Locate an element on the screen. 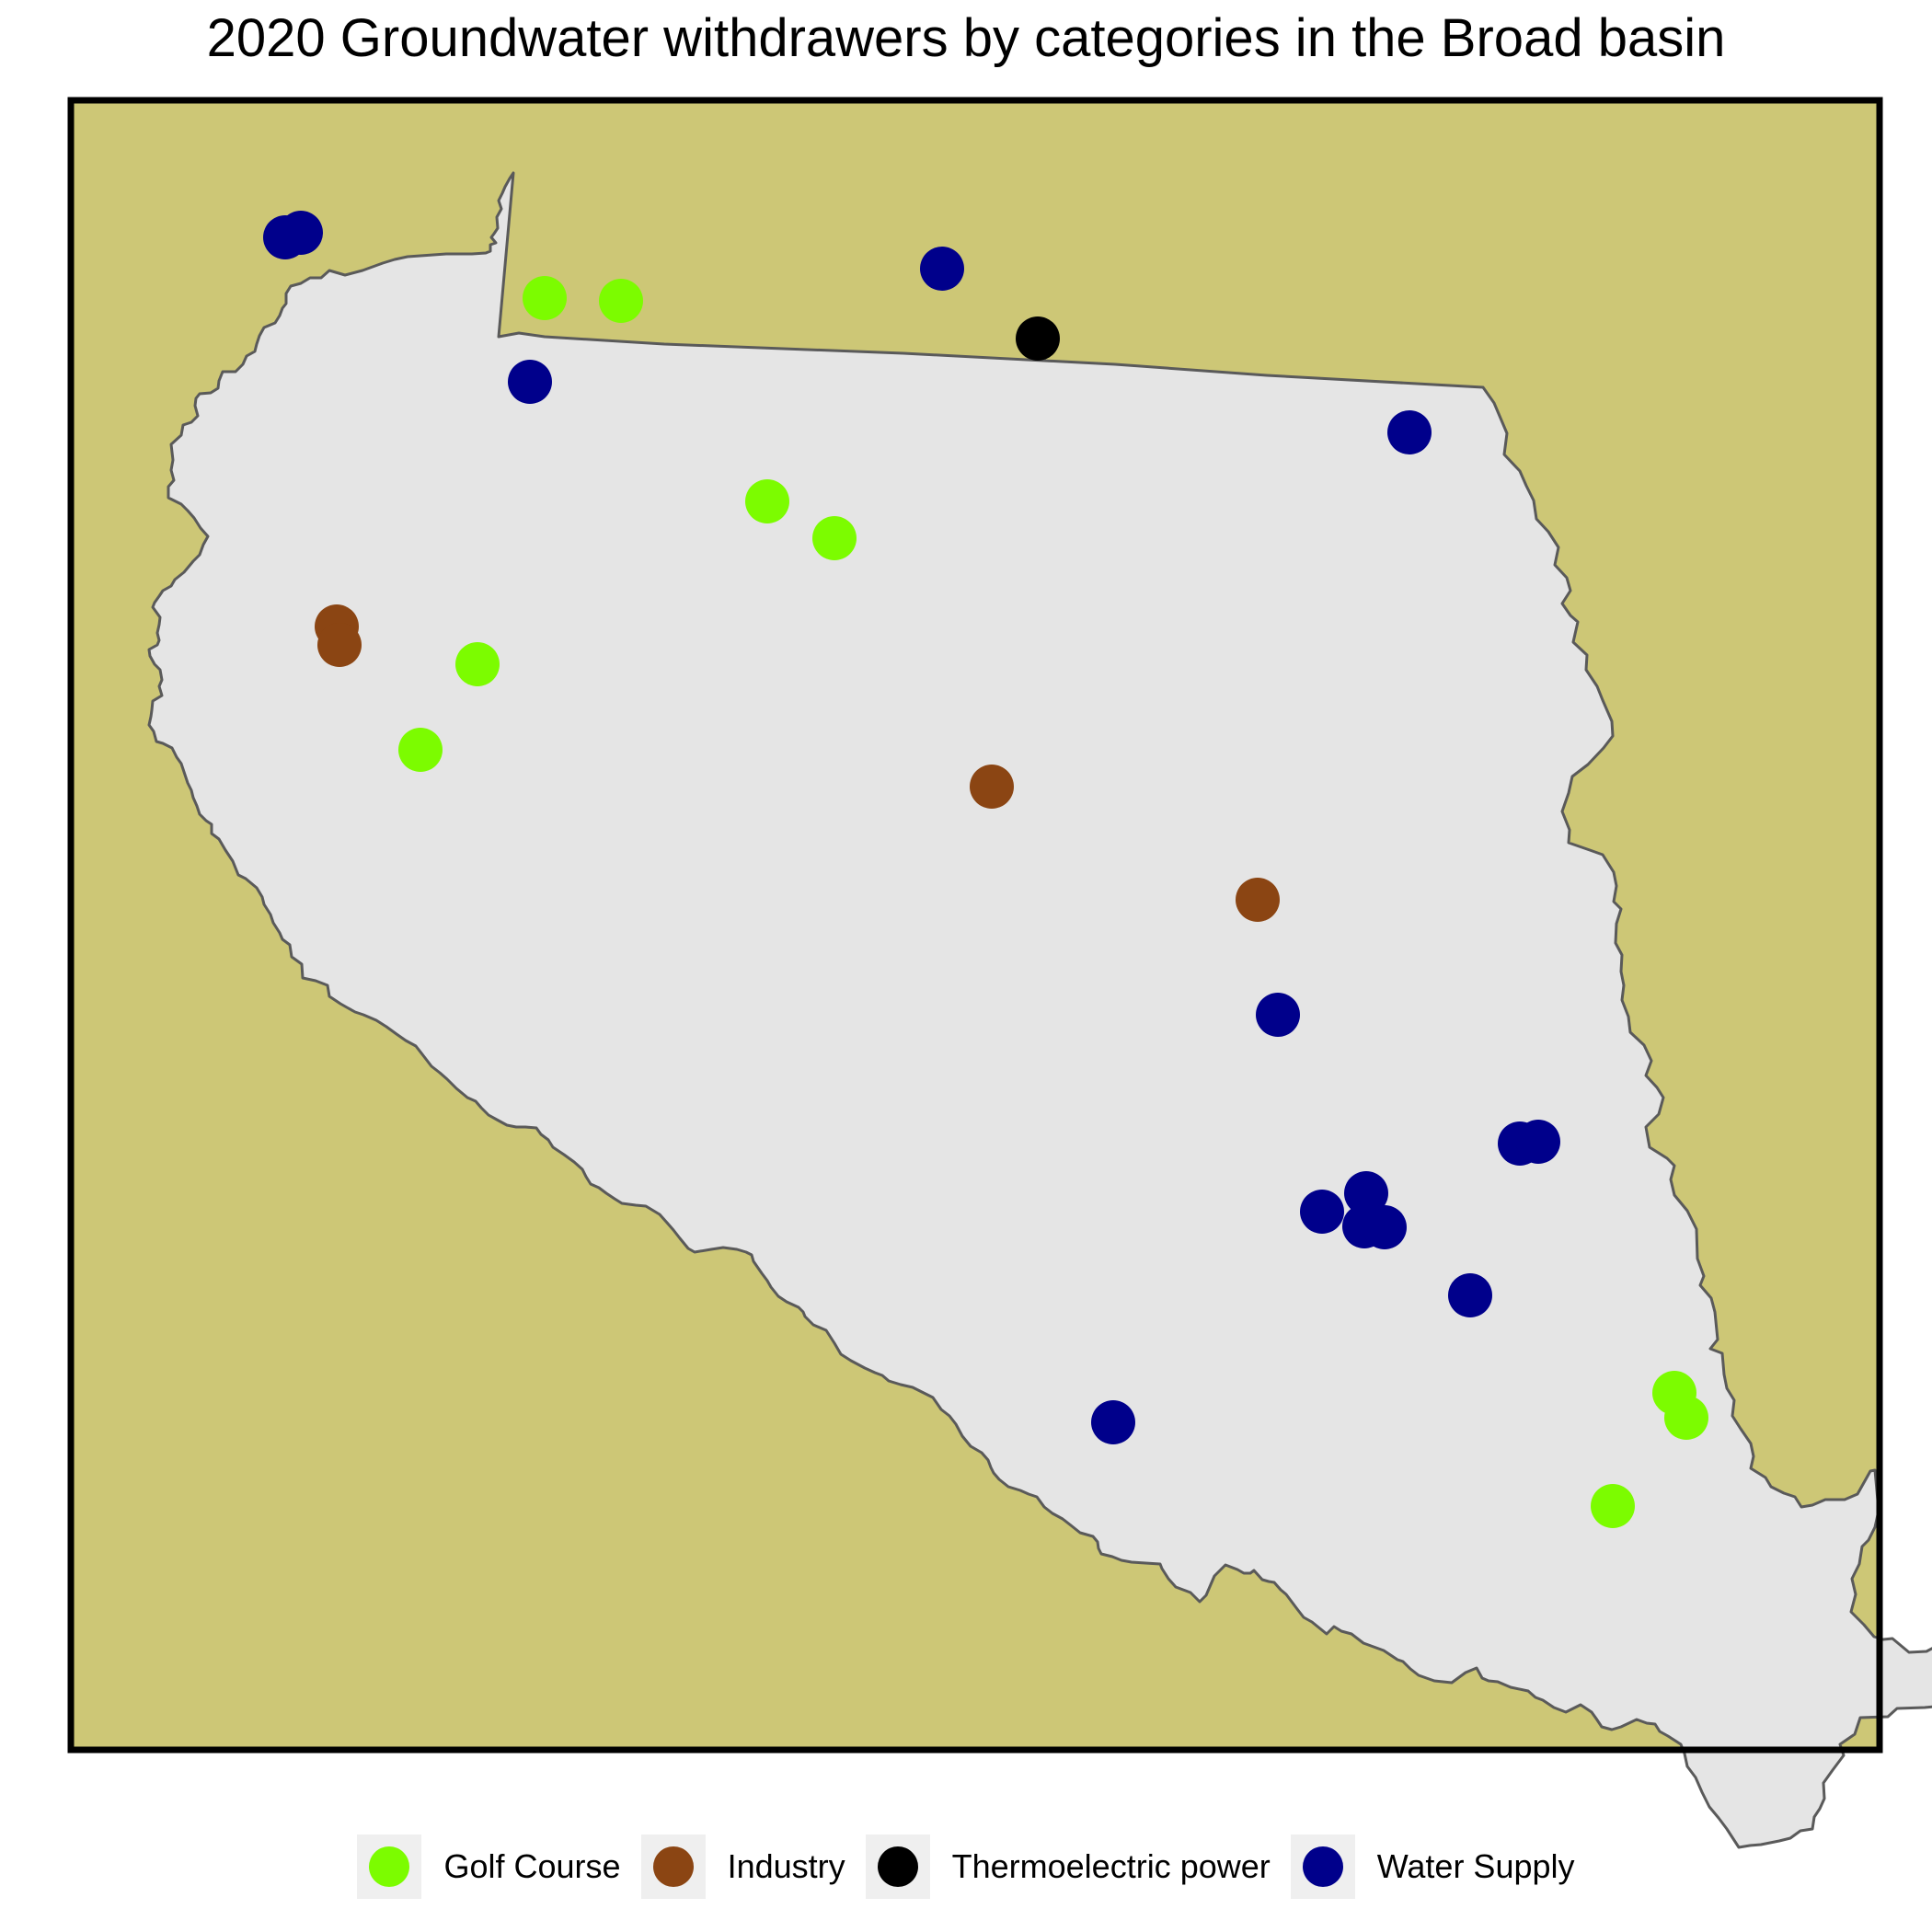 This screenshot has height=1932, width=1932. legend-label-golf-course: Golf Course is located at coordinates (532, 1866).